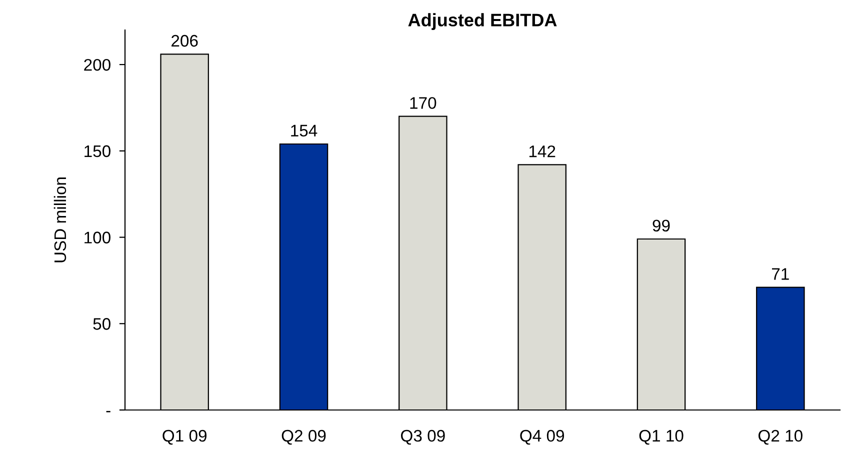  Describe the element at coordinates (423, 437) in the screenshot. I see `x-tick-label: Q3 09` at that location.